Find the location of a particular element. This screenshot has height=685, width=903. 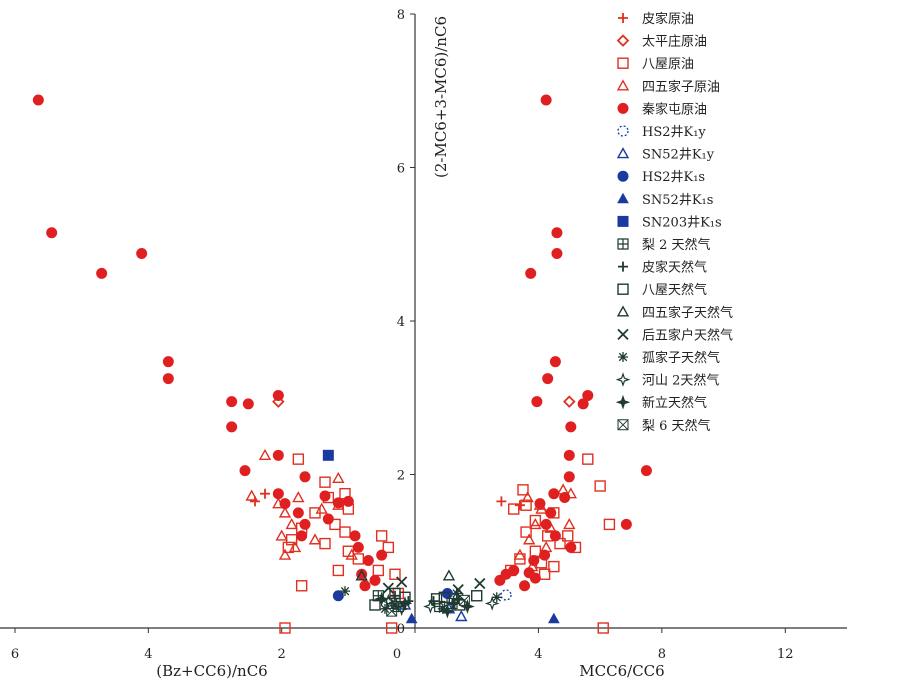

y-tick-label: 2 is located at coordinates (401, 476).